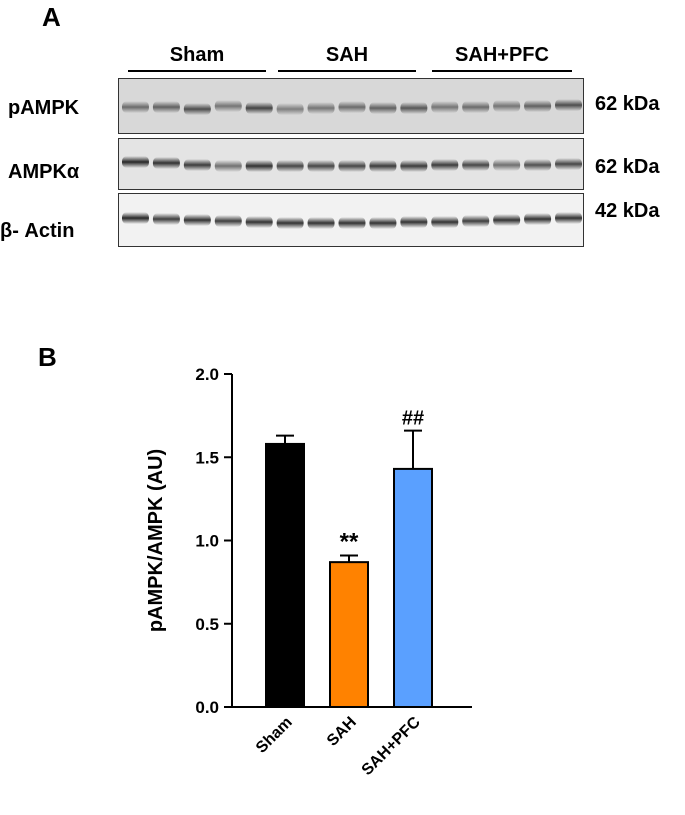  What do you see at coordinates (349, 634) in the screenshot?
I see `bar-sah` at bounding box center [349, 634].